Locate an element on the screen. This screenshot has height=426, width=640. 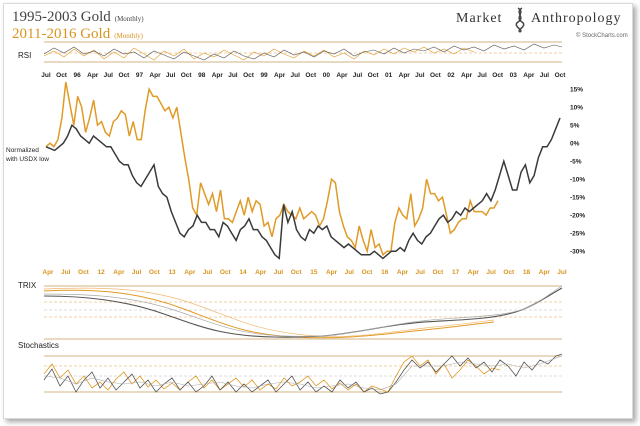
stochastics-label: Stochastics is located at coordinates (38, 345).